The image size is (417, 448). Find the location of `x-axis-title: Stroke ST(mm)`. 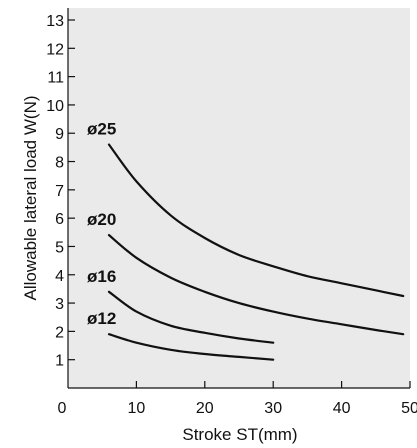

x-axis-title: Stroke ST(mm) is located at coordinates (239, 434).